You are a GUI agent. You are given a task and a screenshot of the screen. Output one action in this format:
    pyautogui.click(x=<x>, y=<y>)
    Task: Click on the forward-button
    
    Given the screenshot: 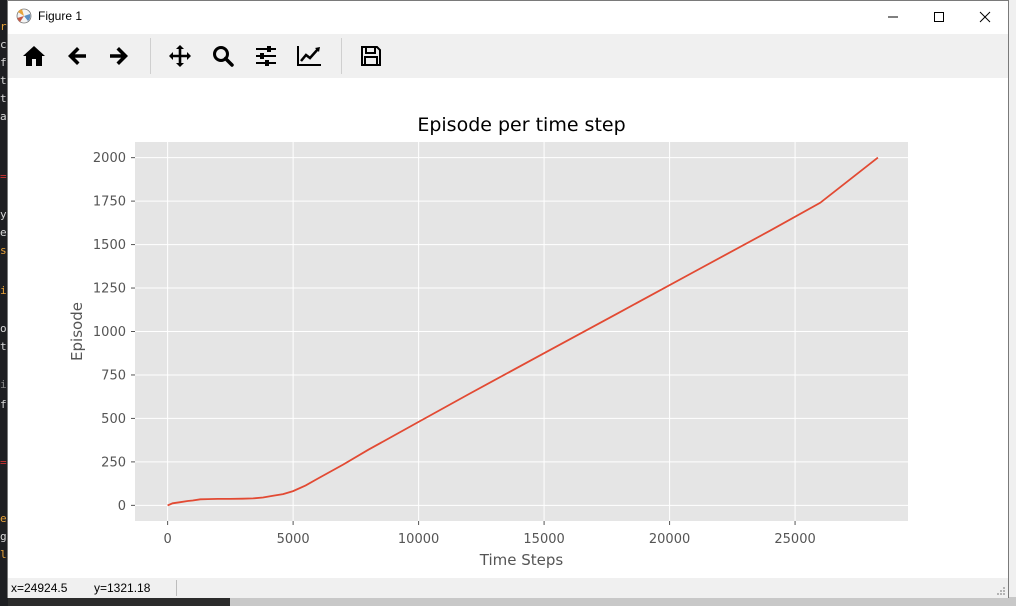 What is the action you would take?
    pyautogui.click(x=119, y=56)
    